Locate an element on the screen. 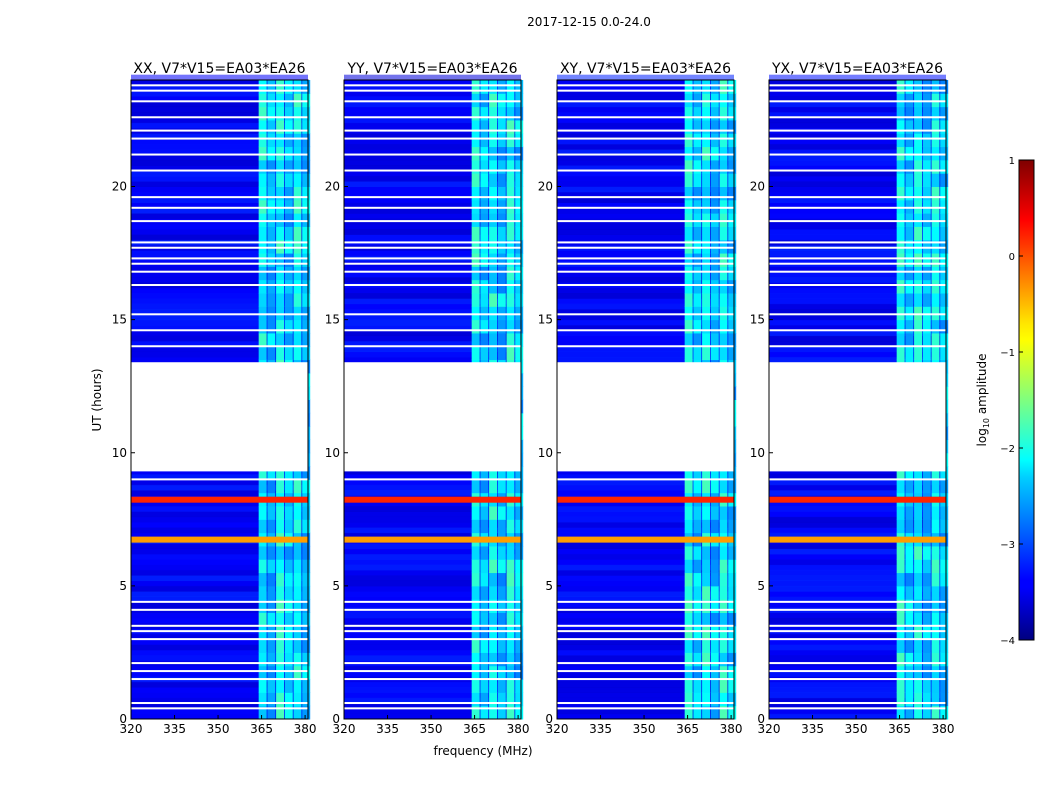  x-axis-label: frequency (MHz) is located at coordinates (482, 751).